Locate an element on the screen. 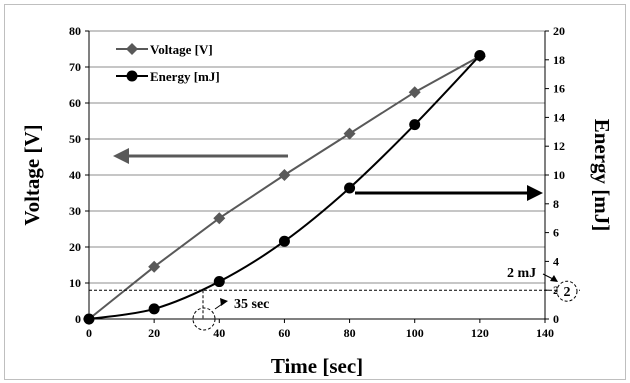 The height and width of the screenshot is (383, 630). threshold-circle-label: 2 is located at coordinates (567, 292).